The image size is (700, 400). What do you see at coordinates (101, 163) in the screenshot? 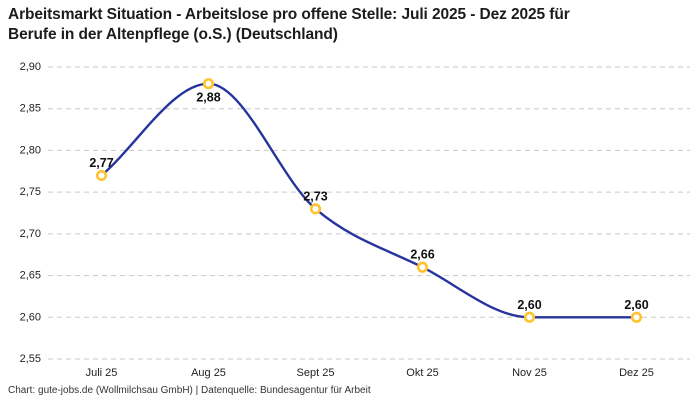
I see `data-point-label: 2,77` at bounding box center [101, 163].